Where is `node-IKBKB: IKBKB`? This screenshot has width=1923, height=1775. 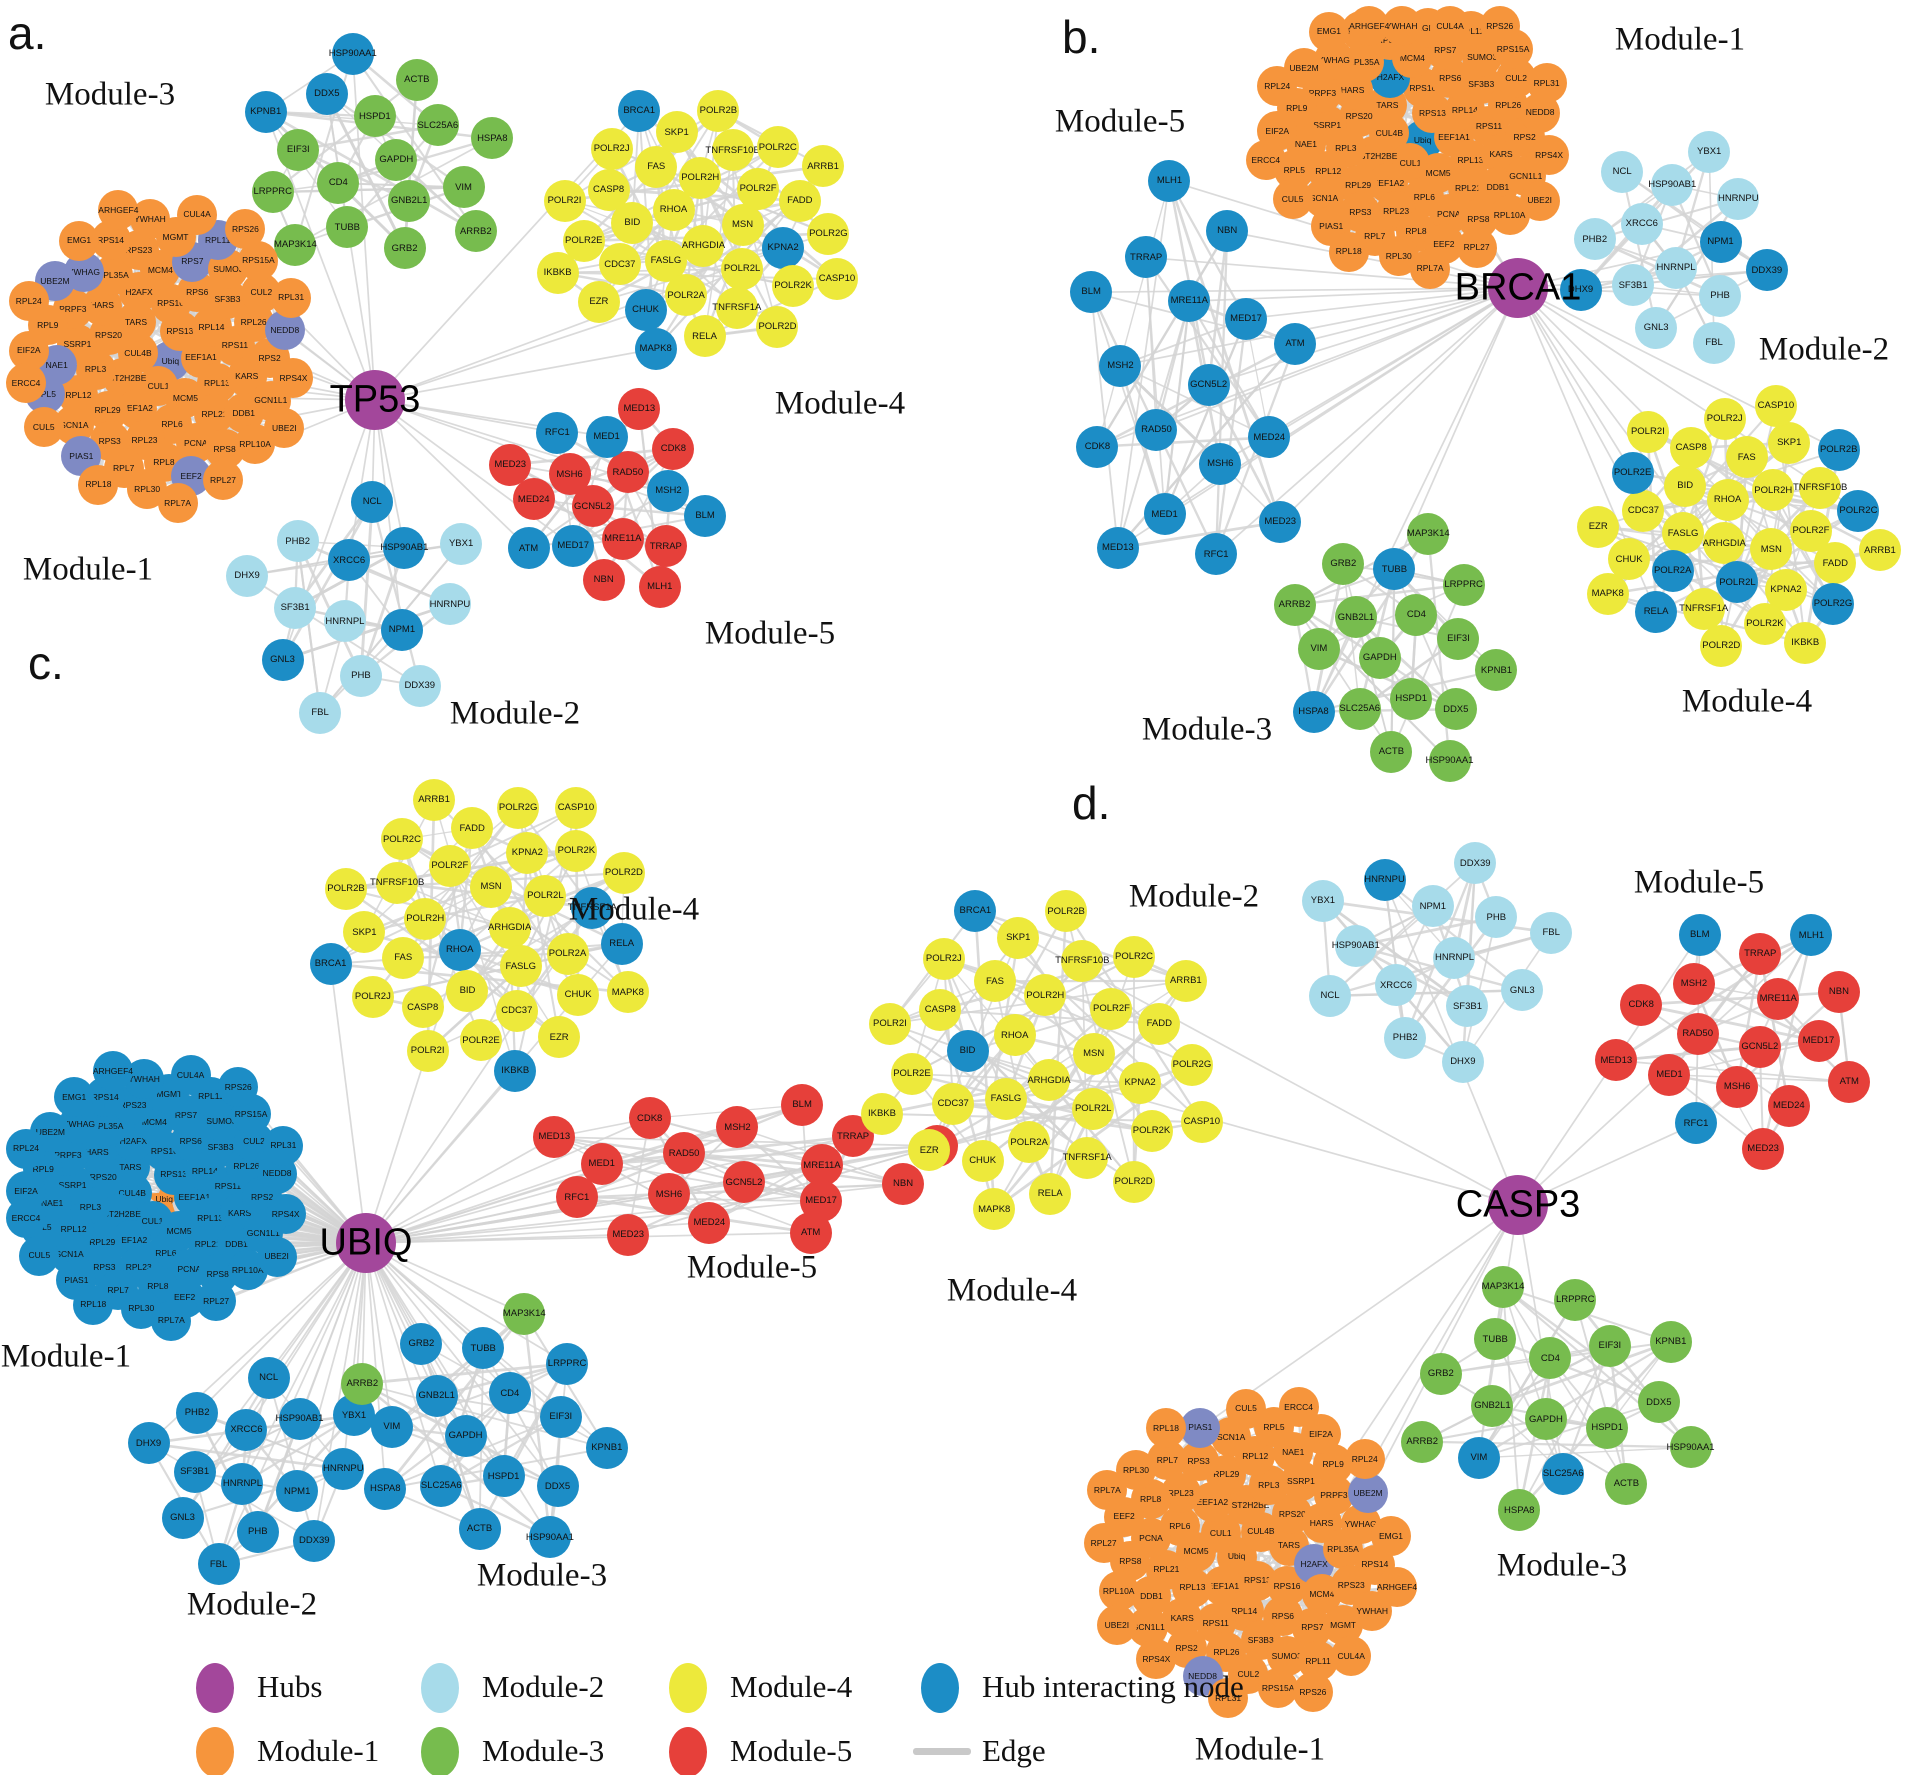
node-IKBKB: IKBKB is located at coordinates (1805, 643).